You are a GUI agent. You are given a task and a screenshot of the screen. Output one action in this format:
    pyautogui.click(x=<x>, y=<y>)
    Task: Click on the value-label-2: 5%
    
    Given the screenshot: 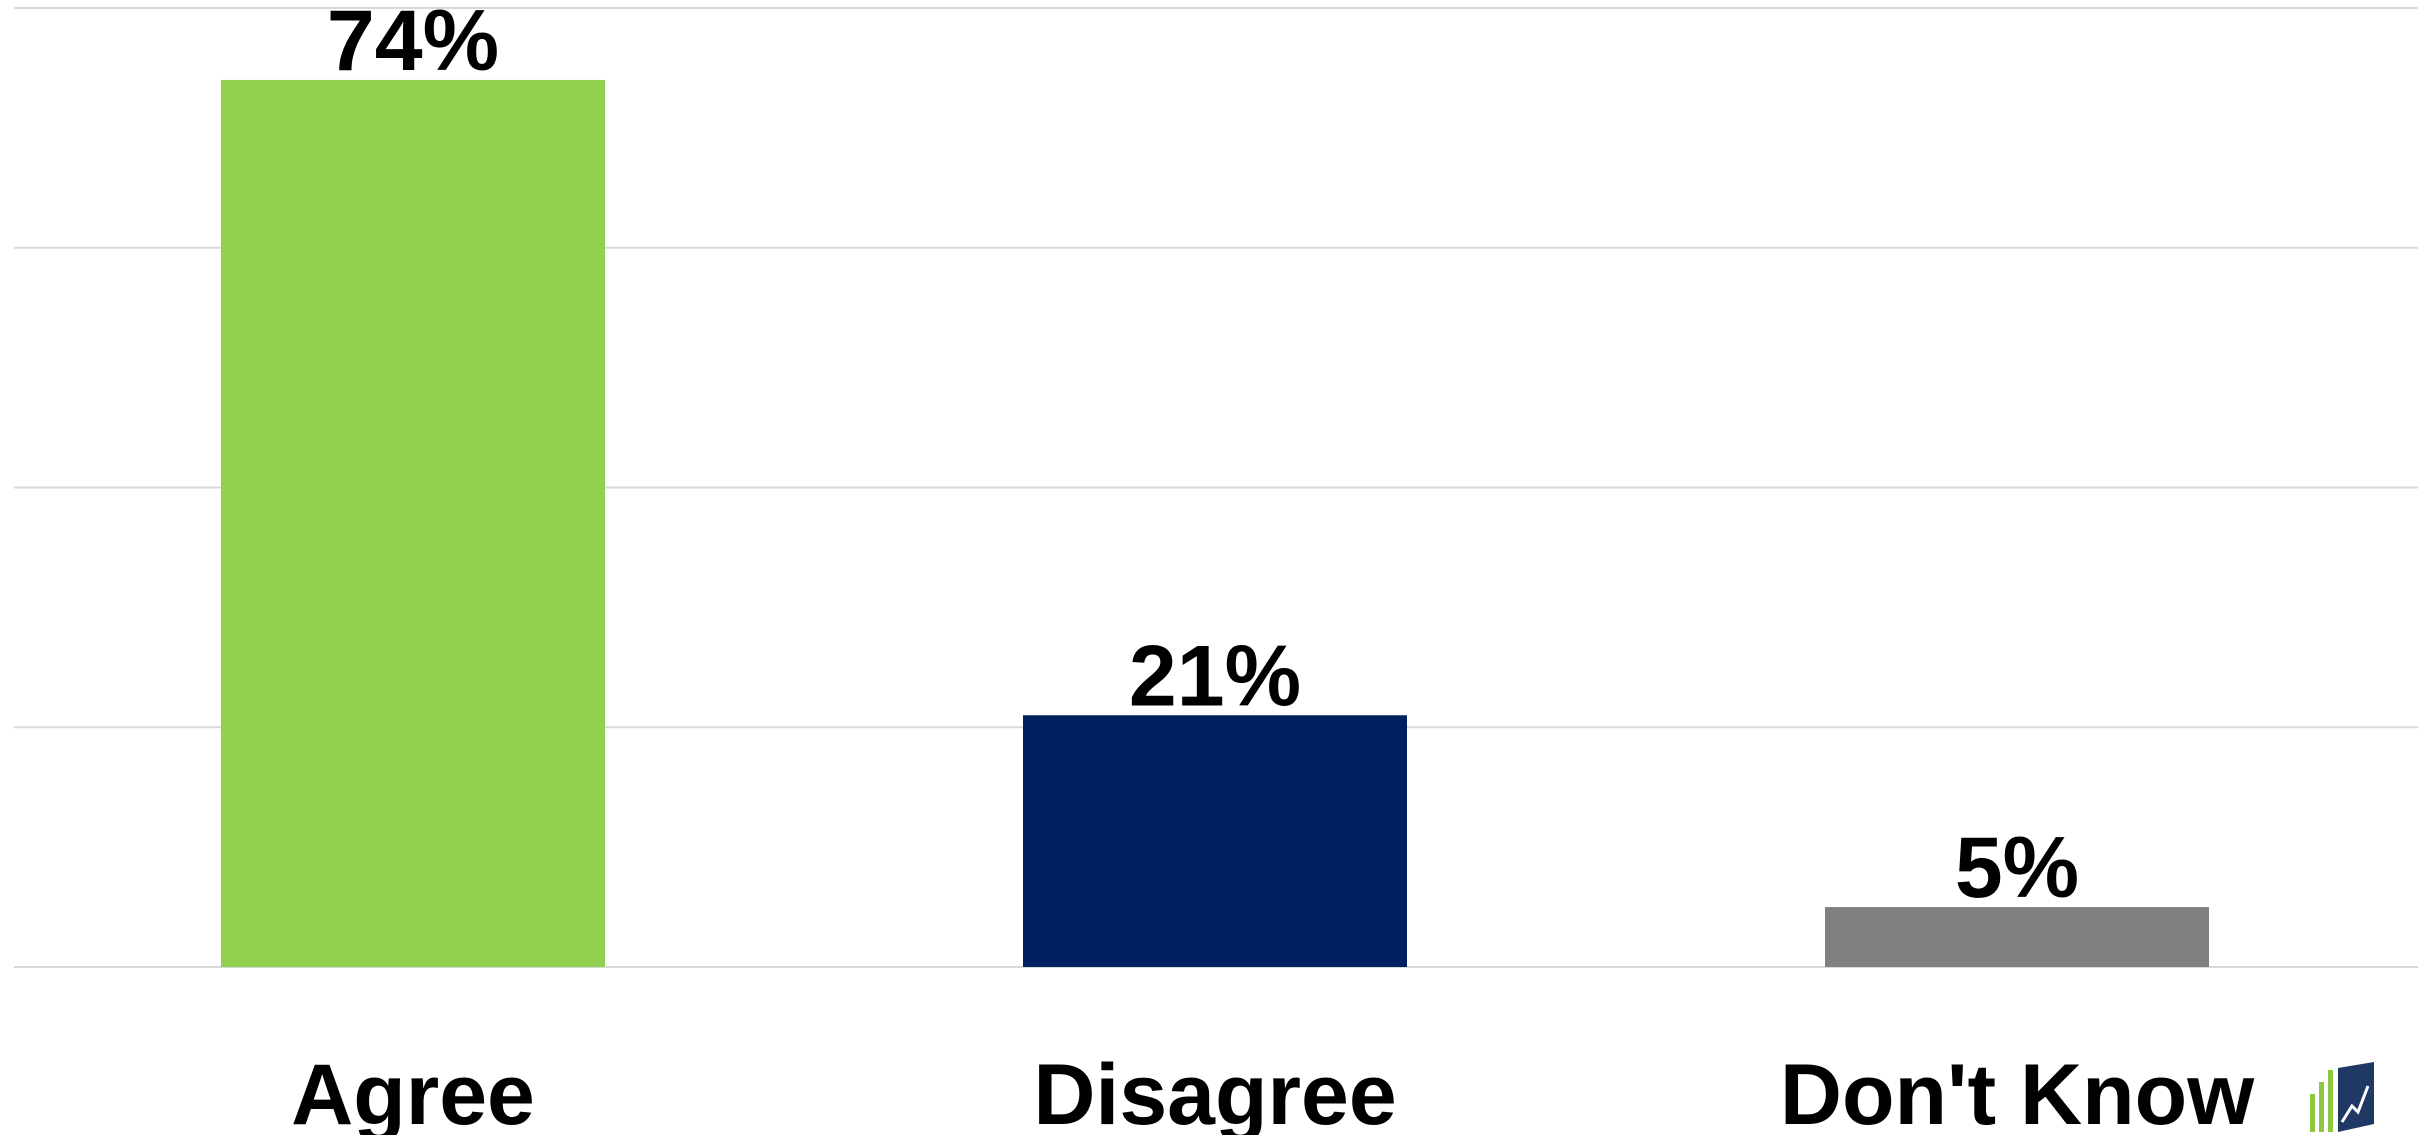 What is the action you would take?
    pyautogui.click(x=2017, y=868)
    